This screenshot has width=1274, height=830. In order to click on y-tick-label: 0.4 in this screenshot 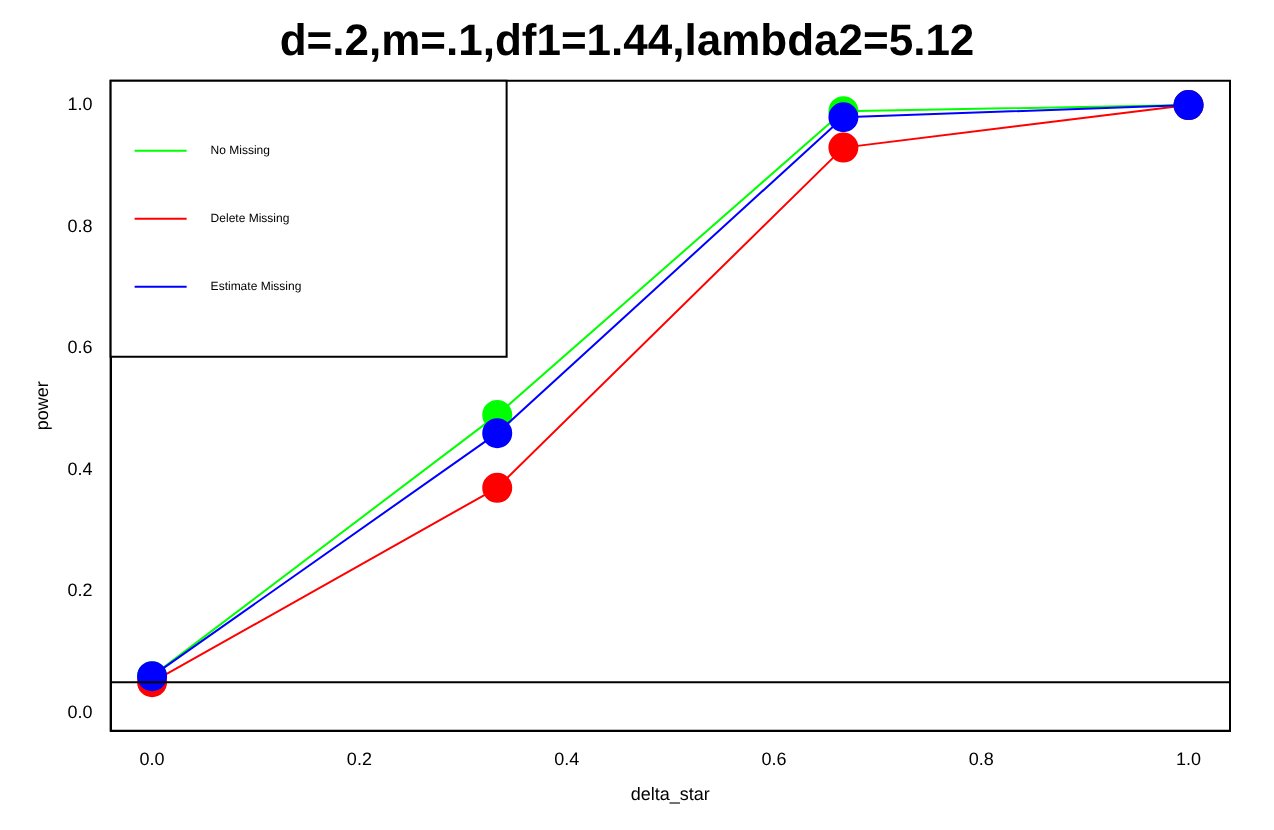, I will do `click(80, 468)`.